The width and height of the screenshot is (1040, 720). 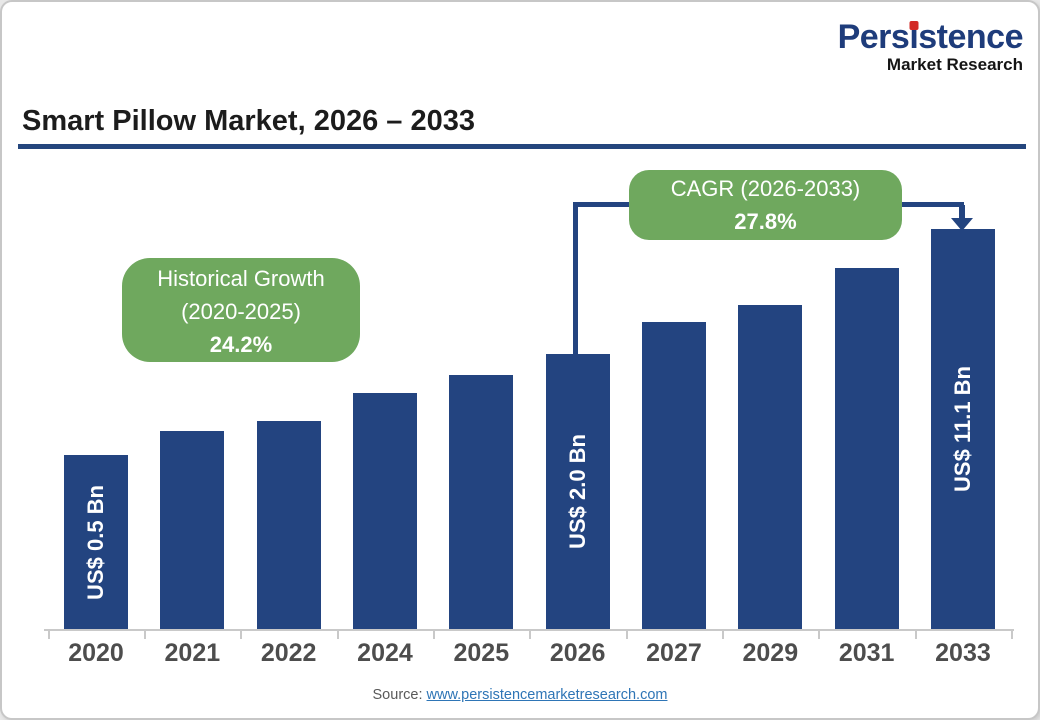 I want to click on historical-growth-line1: Historical Growth, so click(x=241, y=278).